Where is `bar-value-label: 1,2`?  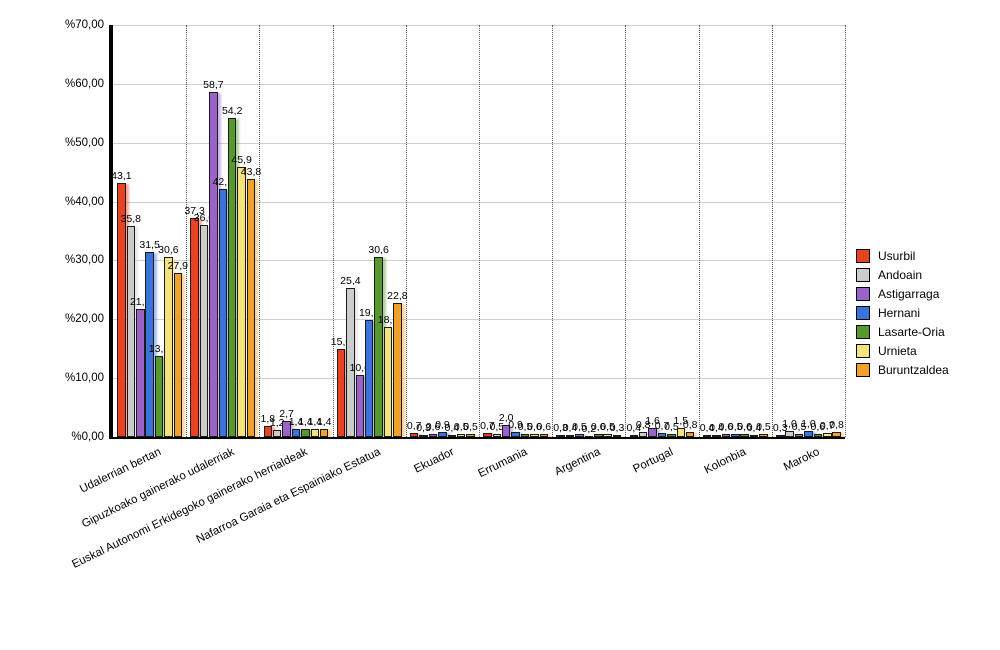 bar-value-label: 1,2 is located at coordinates (277, 422).